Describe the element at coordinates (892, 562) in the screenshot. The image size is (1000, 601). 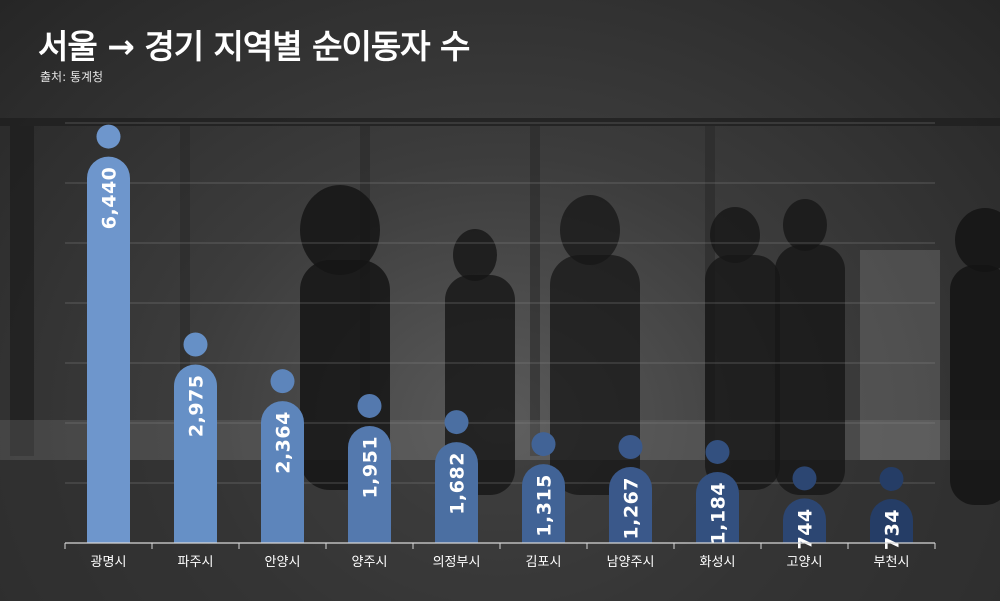
I see `x-tick-label: 부천시` at that location.